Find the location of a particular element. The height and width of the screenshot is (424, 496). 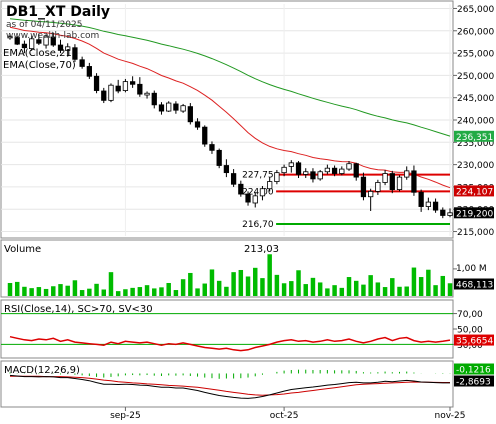

price-tick-label: 260,000 is located at coordinates (475, 32).